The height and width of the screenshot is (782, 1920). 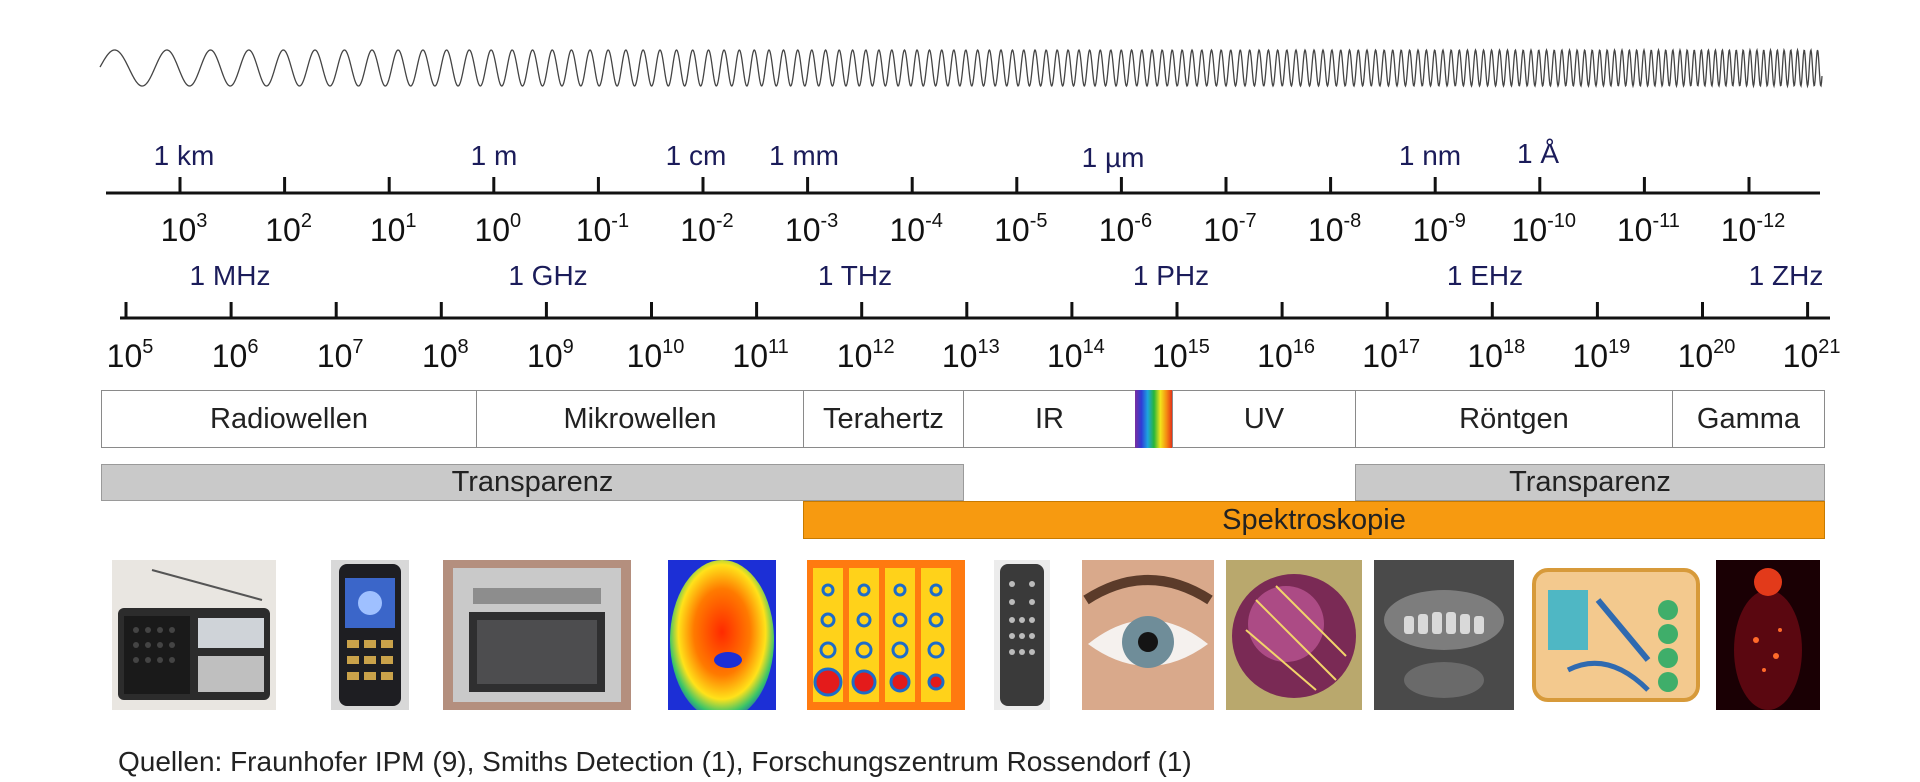 I want to click on wave-illustration, so click(x=961, y=68).